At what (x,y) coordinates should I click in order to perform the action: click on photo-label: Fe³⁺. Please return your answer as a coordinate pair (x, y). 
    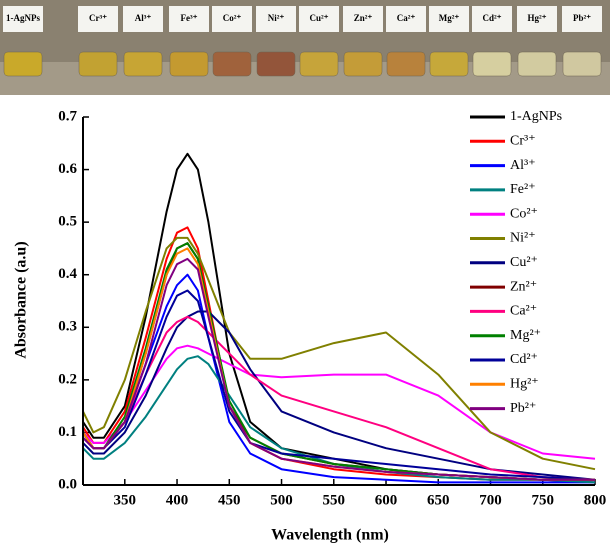
    Looking at the image, I should click on (189, 18).